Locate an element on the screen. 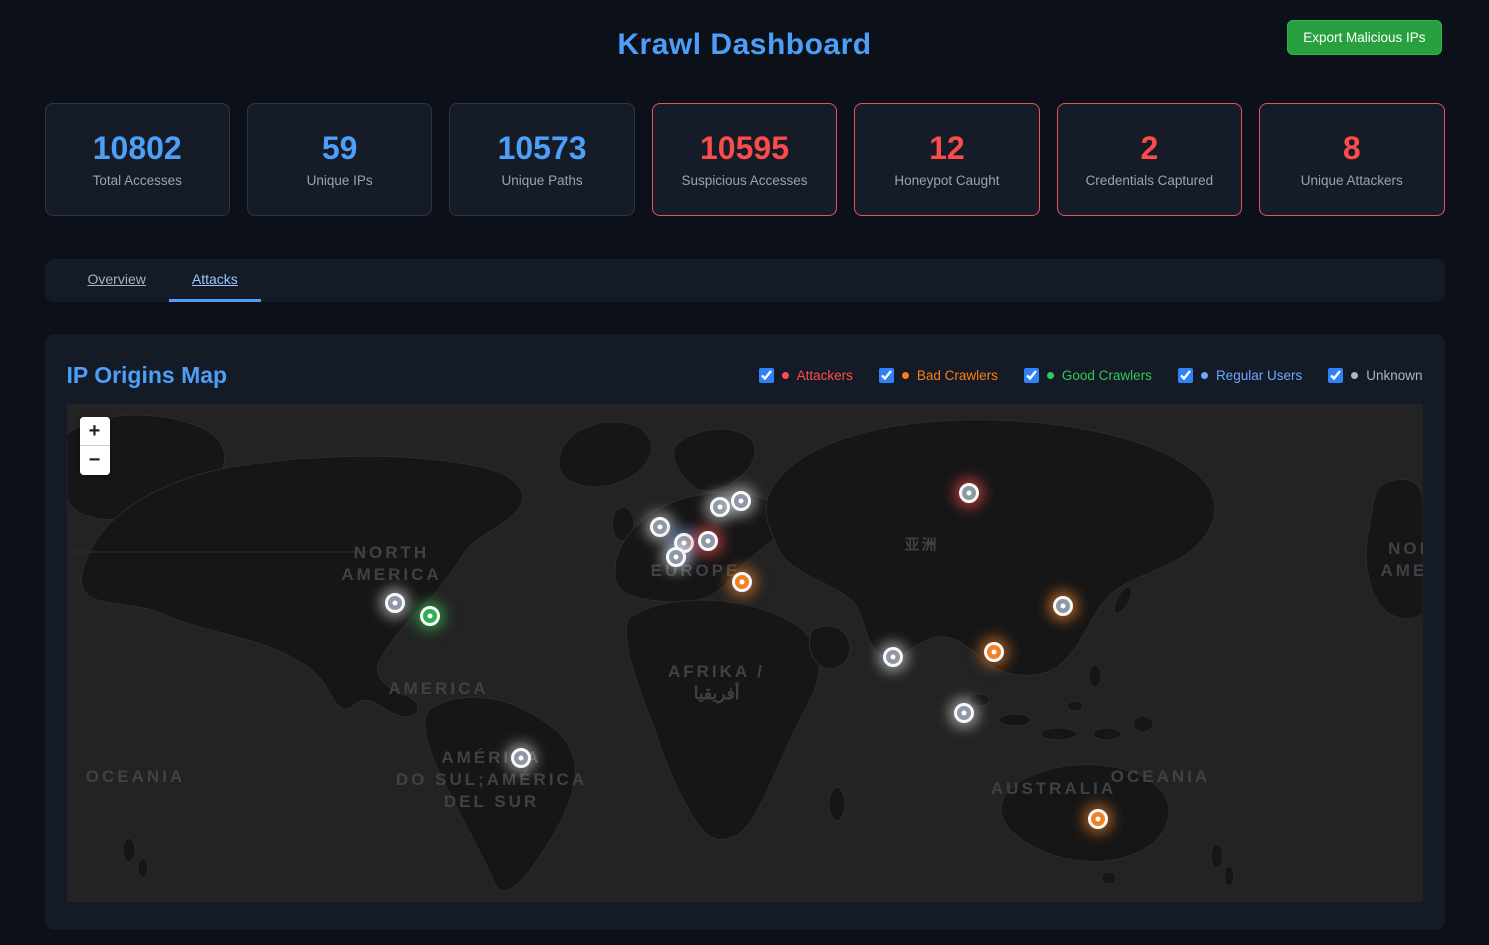  export-malicious-ips-button: Export Malicious IPs is located at coordinates (1364, 37).